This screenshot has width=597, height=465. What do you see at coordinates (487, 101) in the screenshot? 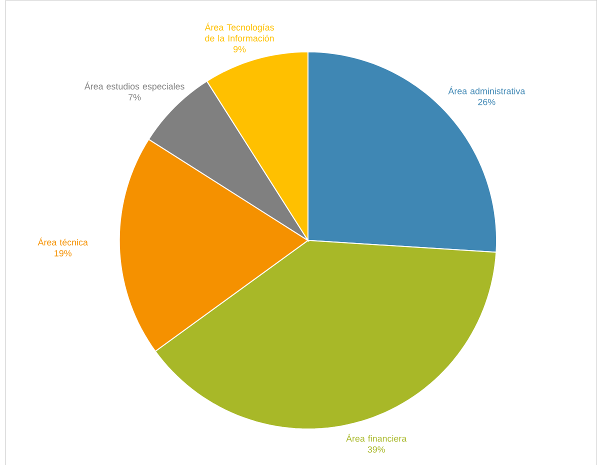
I see `data-label: 26%` at bounding box center [487, 101].